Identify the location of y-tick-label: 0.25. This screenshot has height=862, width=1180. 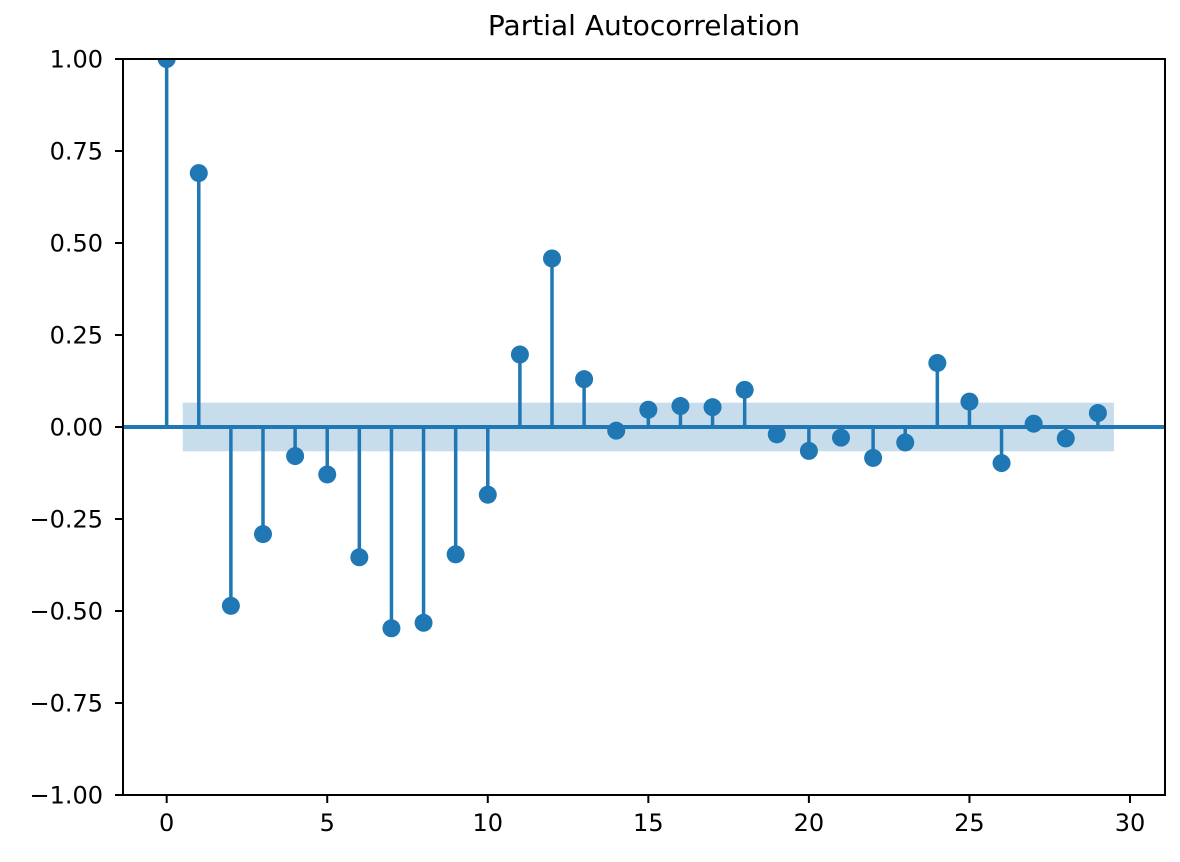
(76, 336).